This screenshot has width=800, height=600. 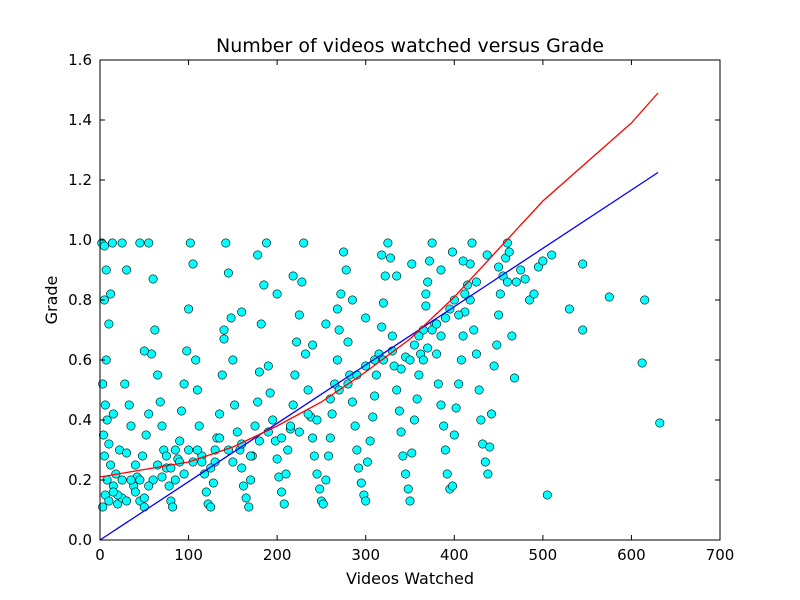 I want to click on chart-title: Number of videos watched versus Grade, so click(x=410, y=46).